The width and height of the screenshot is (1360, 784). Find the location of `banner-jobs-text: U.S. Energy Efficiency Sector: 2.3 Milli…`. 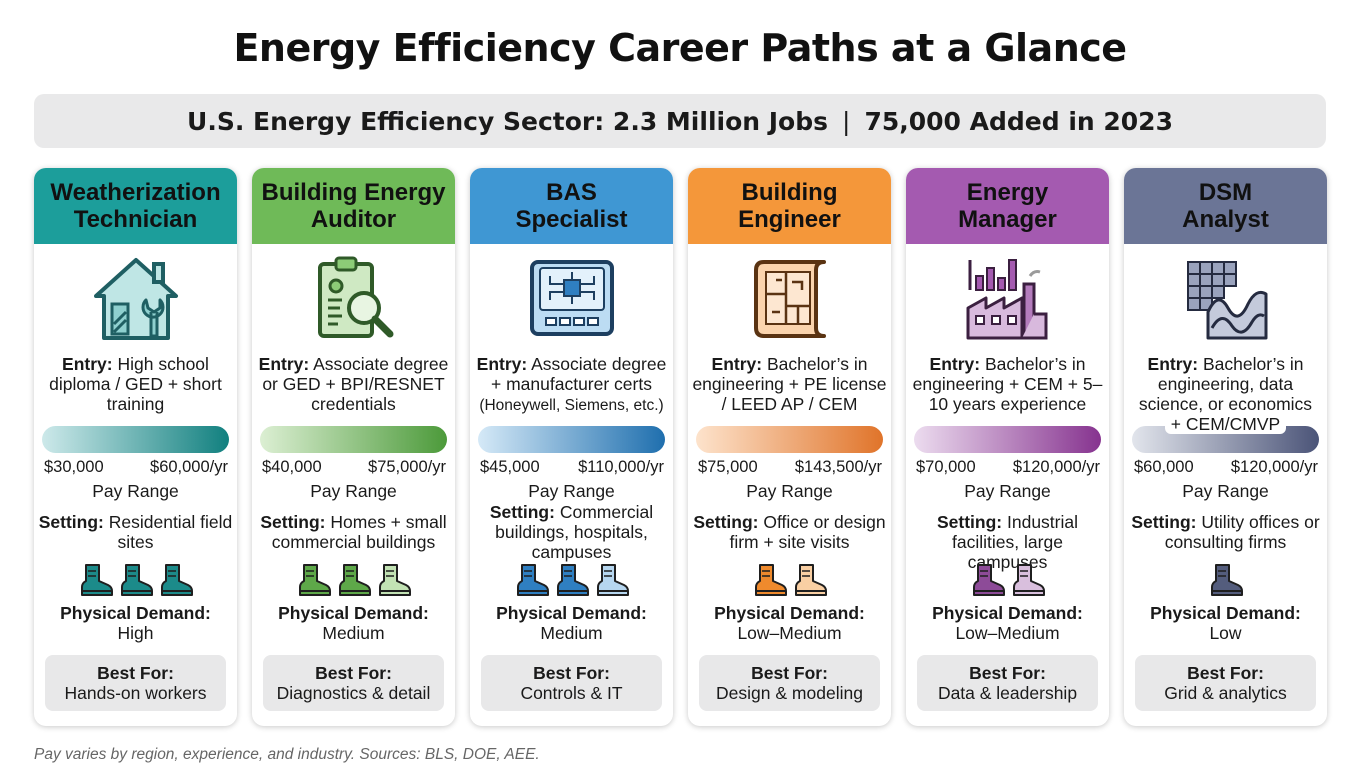

banner-jobs-text: U.S. Energy Efficiency Sector: 2.3 Milli… is located at coordinates (508, 121).